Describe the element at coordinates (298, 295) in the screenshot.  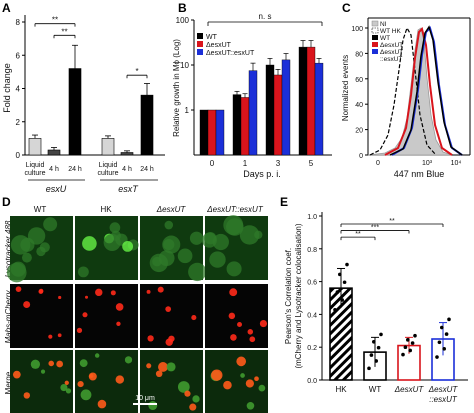
I see `panel-e-ylabel-2: (mCherry and Lysotracker colocalisation)` at that location.